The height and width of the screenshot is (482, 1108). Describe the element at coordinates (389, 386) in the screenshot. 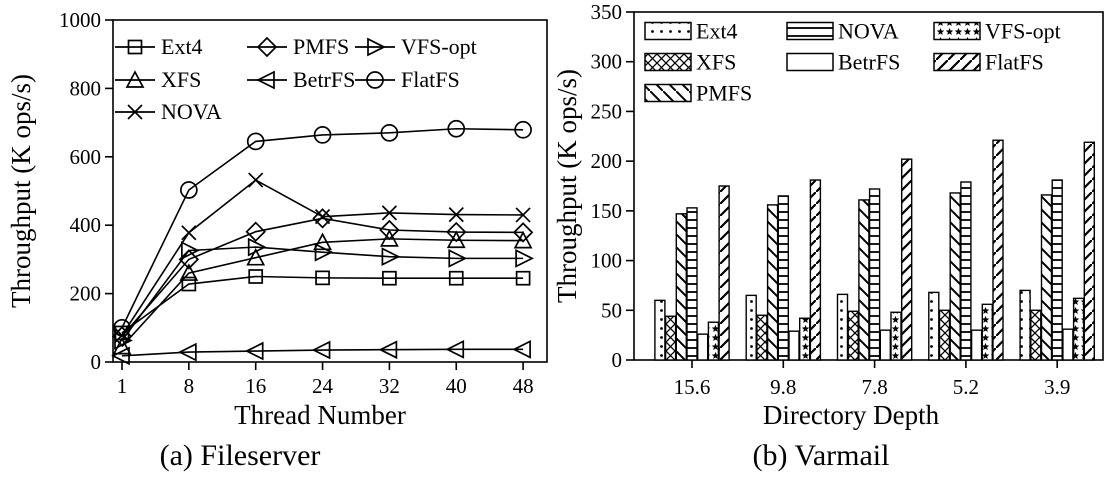

I see `x-tick-label: 32` at that location.